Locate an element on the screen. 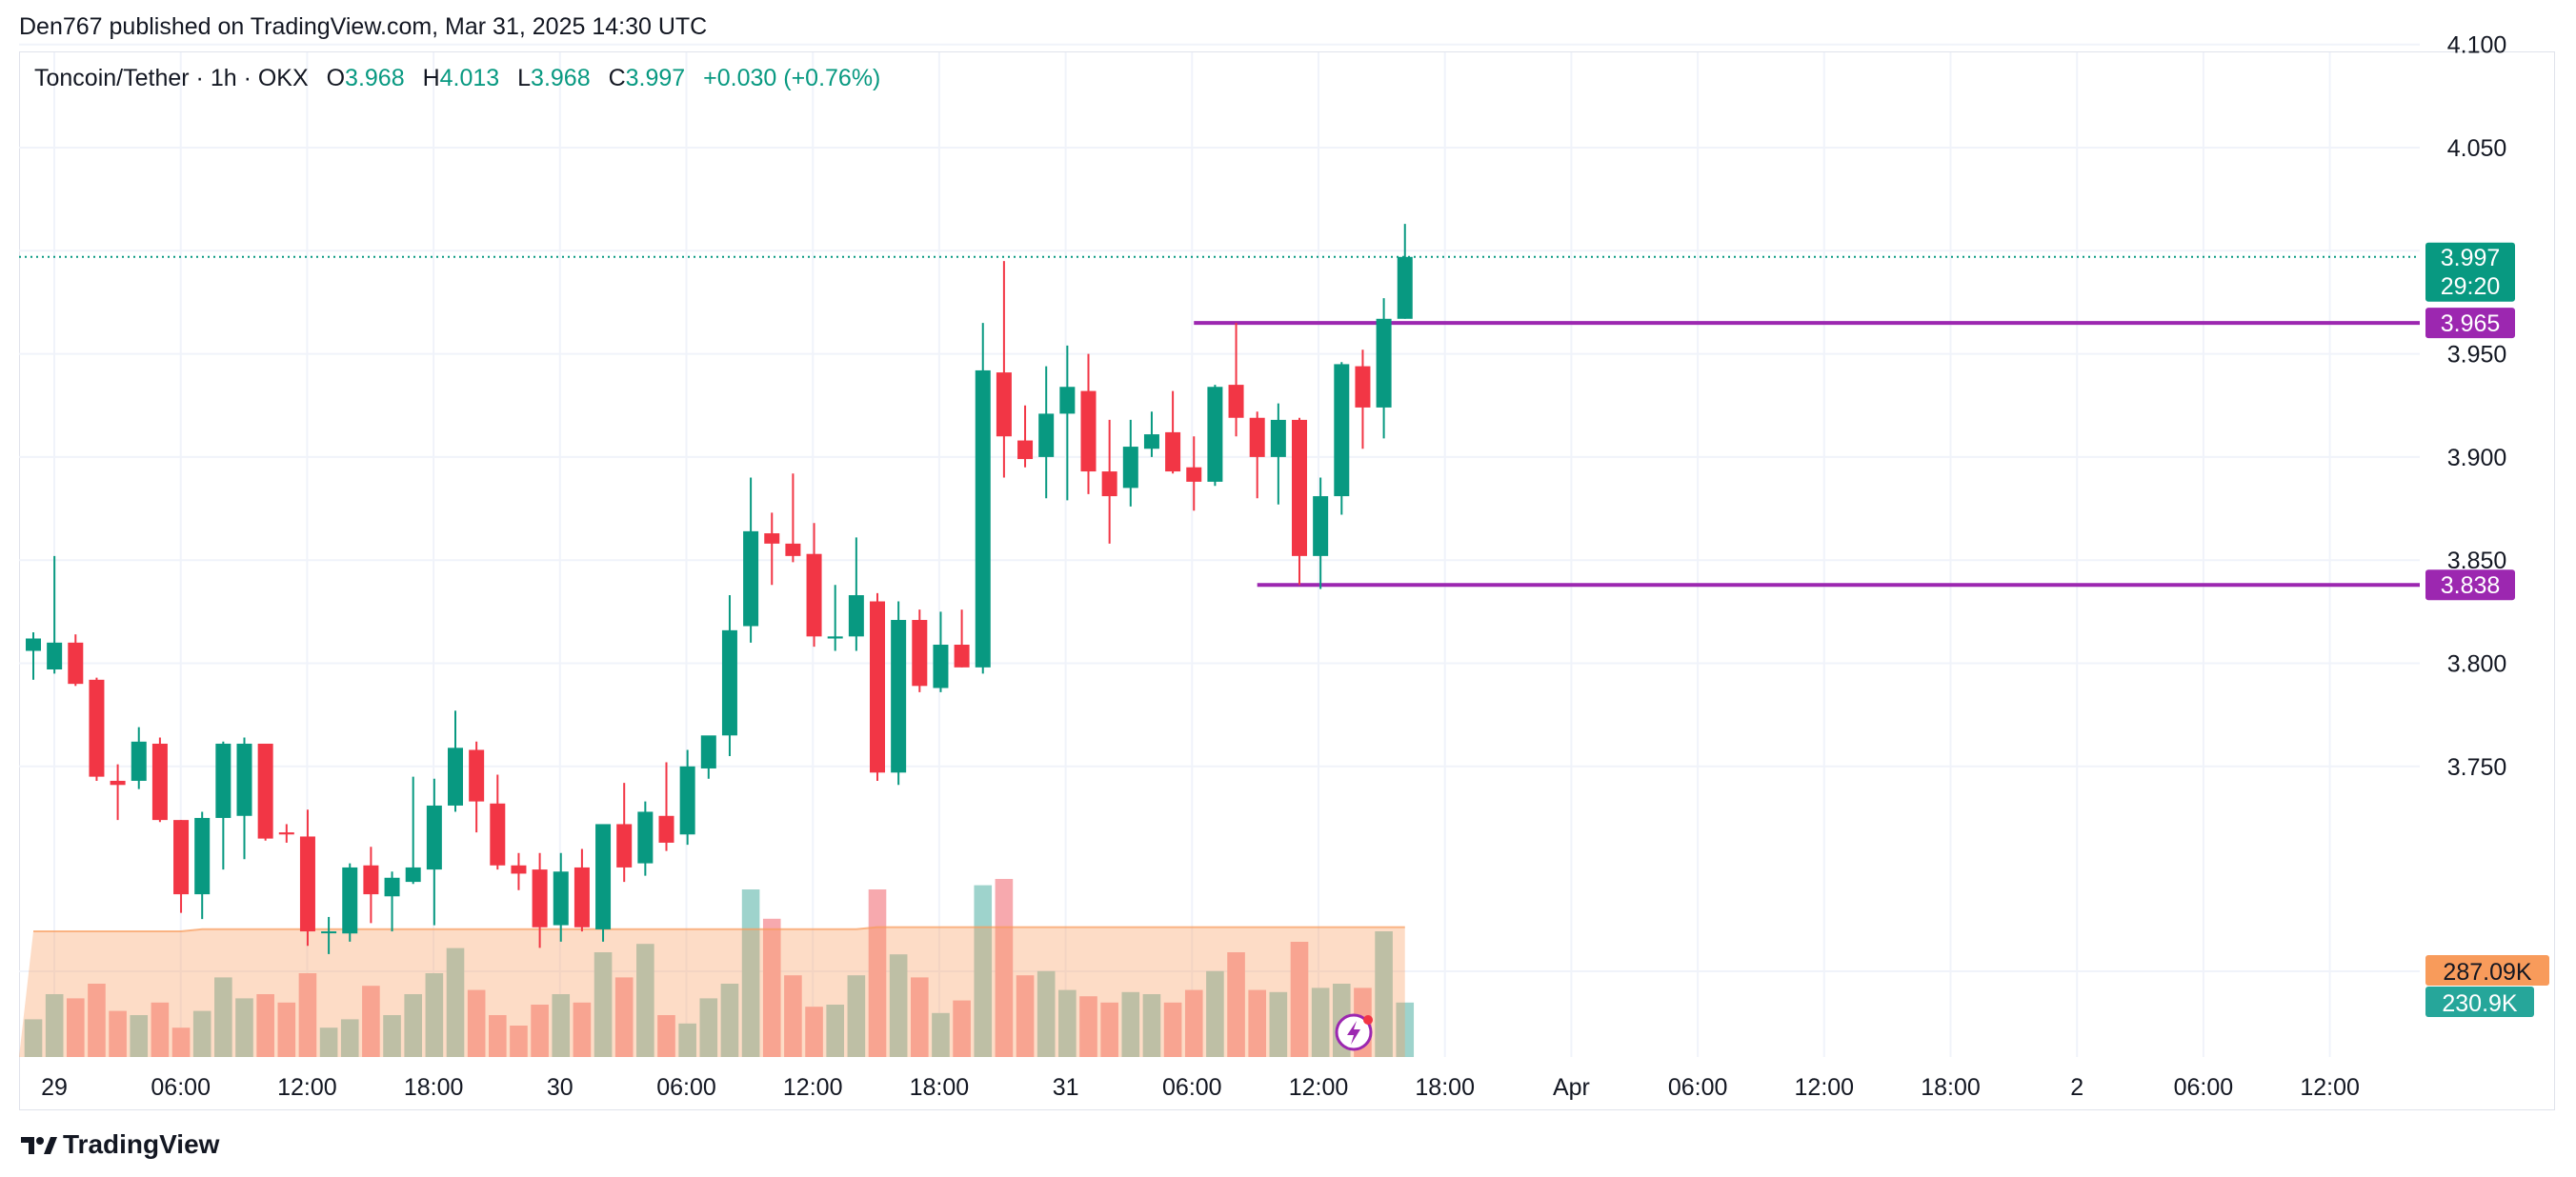 The width and height of the screenshot is (2576, 1177). alert-dot-icon is located at coordinates (1368, 1020).